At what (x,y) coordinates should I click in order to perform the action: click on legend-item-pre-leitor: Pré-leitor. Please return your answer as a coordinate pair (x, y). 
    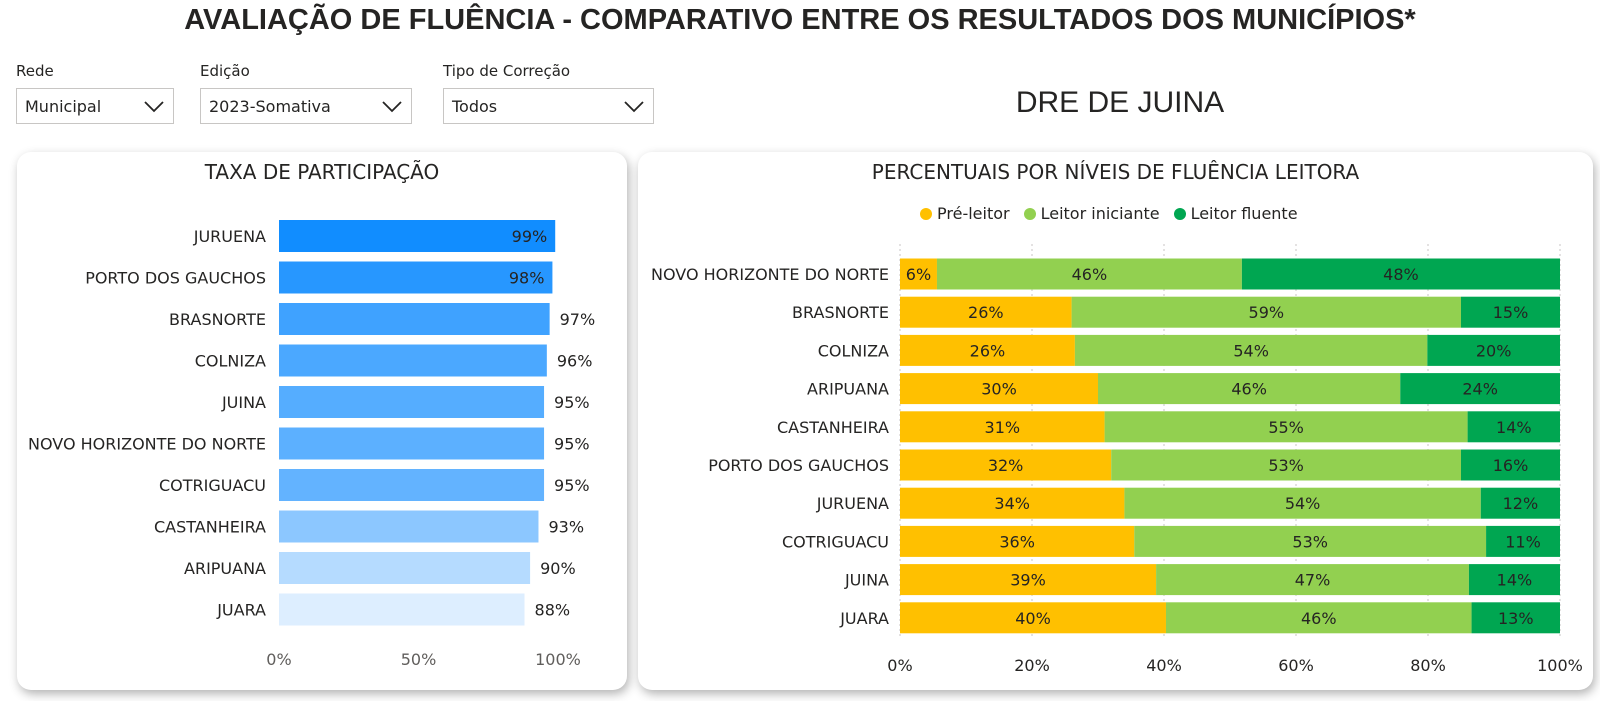
    Looking at the image, I should click on (965, 213).